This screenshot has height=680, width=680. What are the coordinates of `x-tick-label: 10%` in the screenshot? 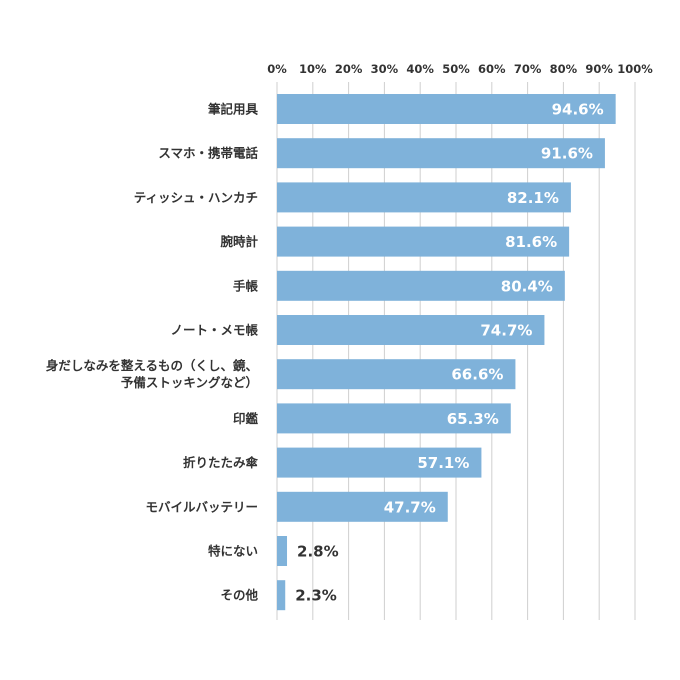 It's located at (313, 69).